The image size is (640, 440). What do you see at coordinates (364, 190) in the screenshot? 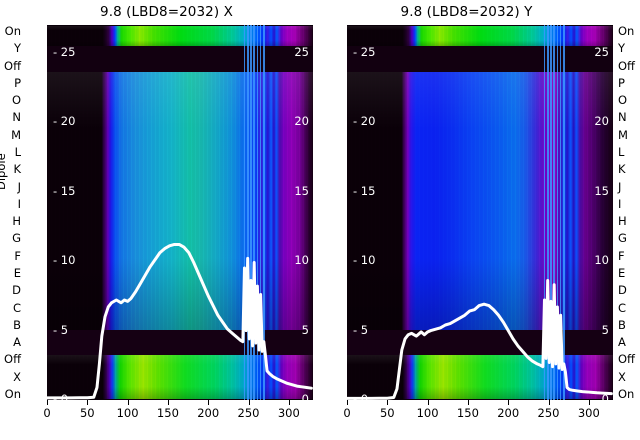
I see `y-tick-label: - 15` at bounding box center [364, 190].